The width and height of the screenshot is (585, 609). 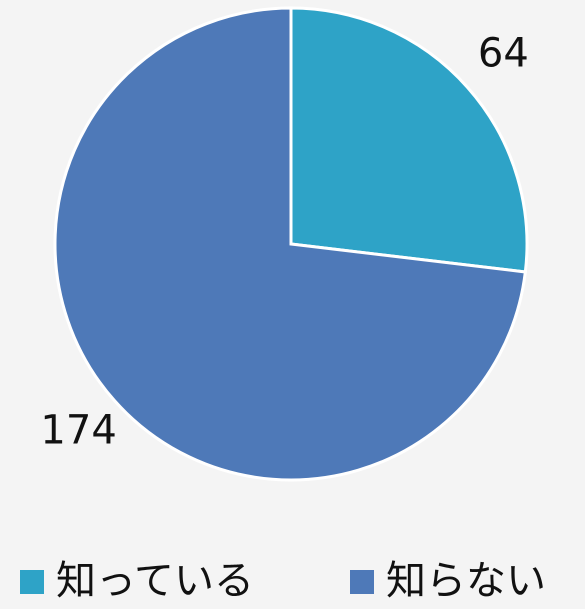 What do you see at coordinates (466, 581) in the screenshot?
I see `legend-label: 知らない` at bounding box center [466, 581].